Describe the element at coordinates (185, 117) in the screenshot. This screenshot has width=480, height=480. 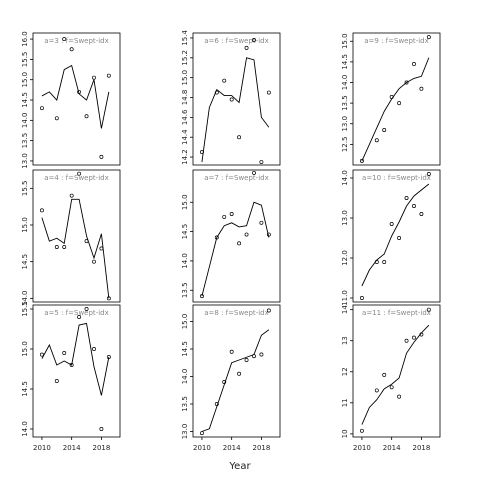
I see `y-tick-label: 14.6` at that location.